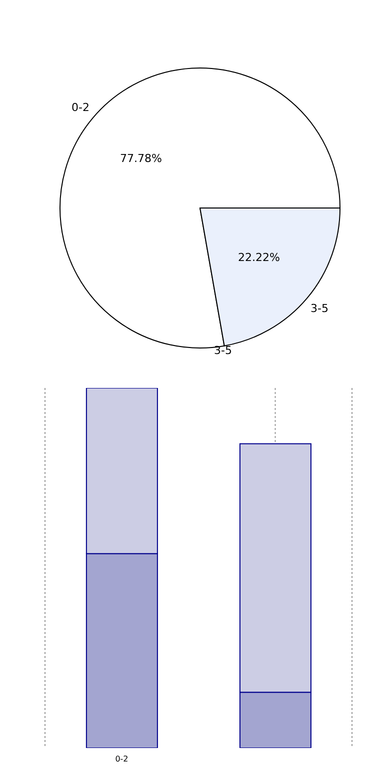 This screenshot has height=780, width=390. What do you see at coordinates (319, 308) in the screenshot?
I see `slice-label: 3-5` at bounding box center [319, 308].